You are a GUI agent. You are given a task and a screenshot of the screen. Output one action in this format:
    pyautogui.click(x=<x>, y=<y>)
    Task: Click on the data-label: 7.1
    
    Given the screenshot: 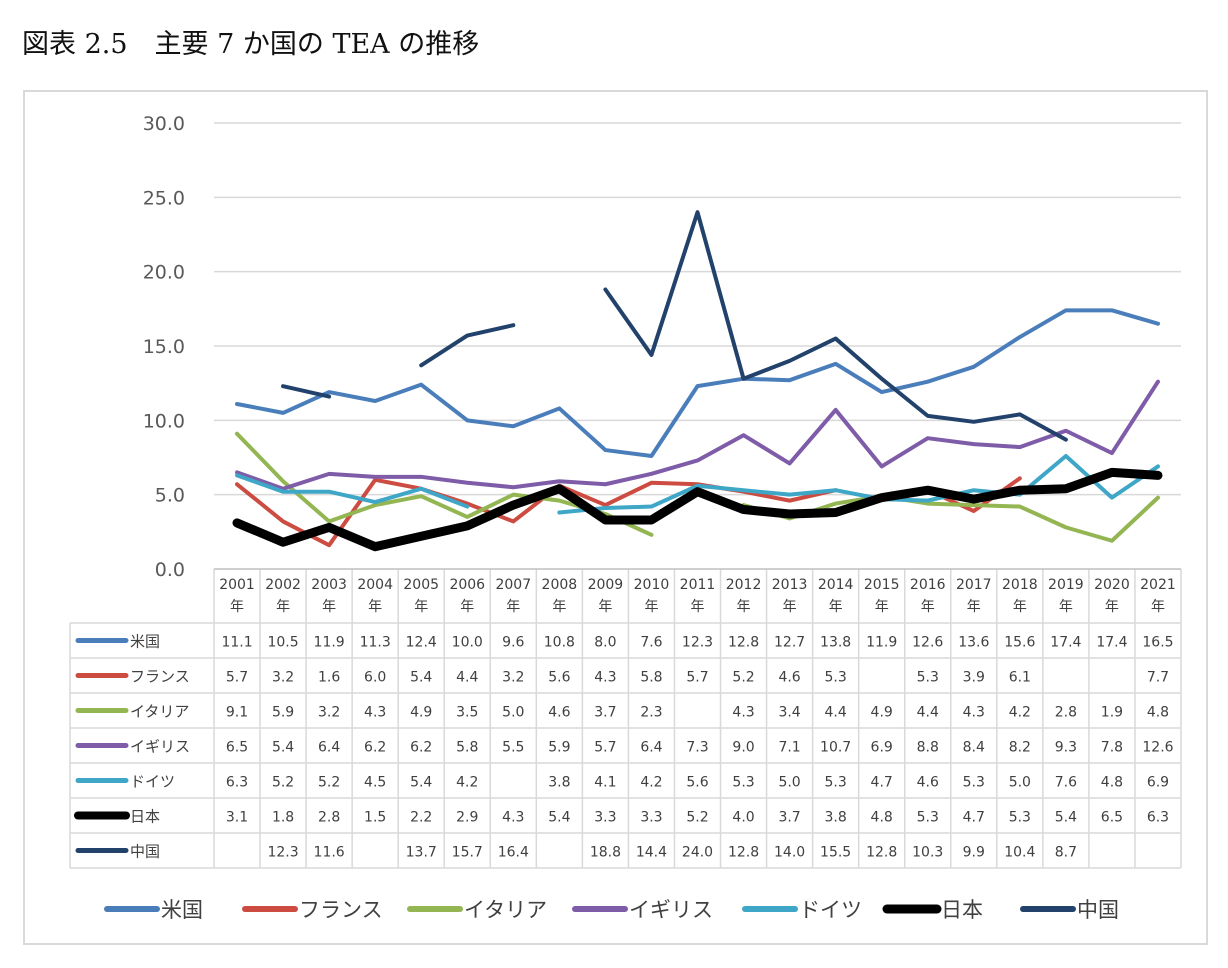 What is the action you would take?
    pyautogui.click(x=789, y=748)
    